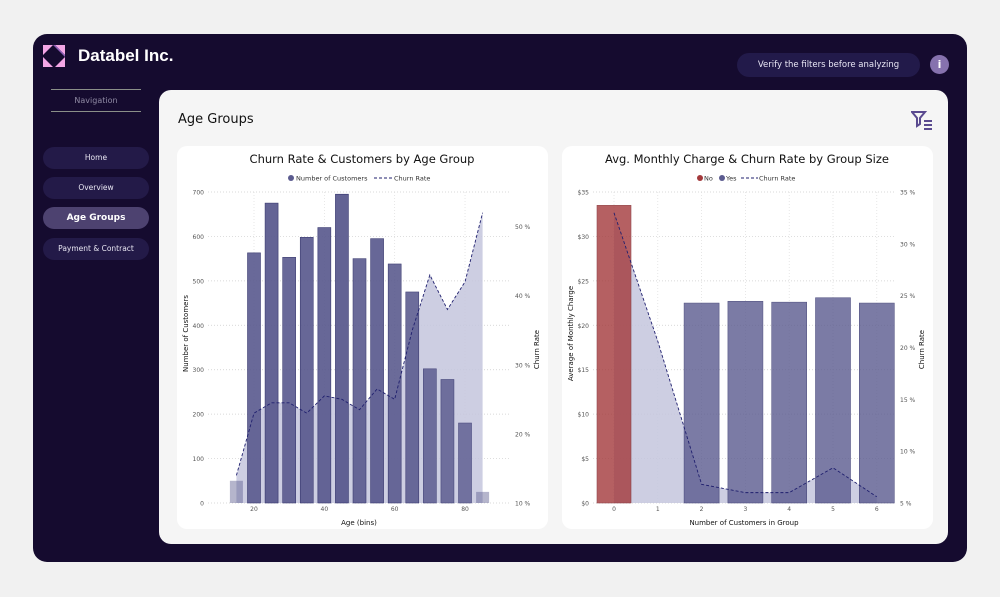  Describe the element at coordinates (202, 504) in the screenshot. I see `y-tick-label: 0` at that location.